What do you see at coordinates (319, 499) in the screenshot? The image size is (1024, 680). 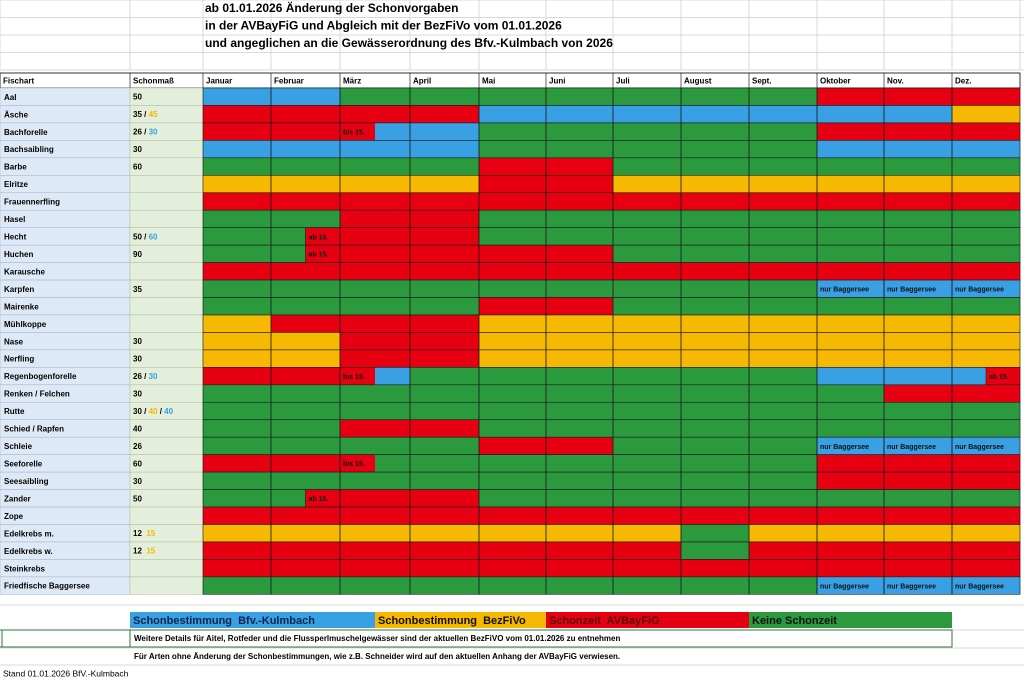 I see `cell-note: ab 15.` at bounding box center [319, 499].